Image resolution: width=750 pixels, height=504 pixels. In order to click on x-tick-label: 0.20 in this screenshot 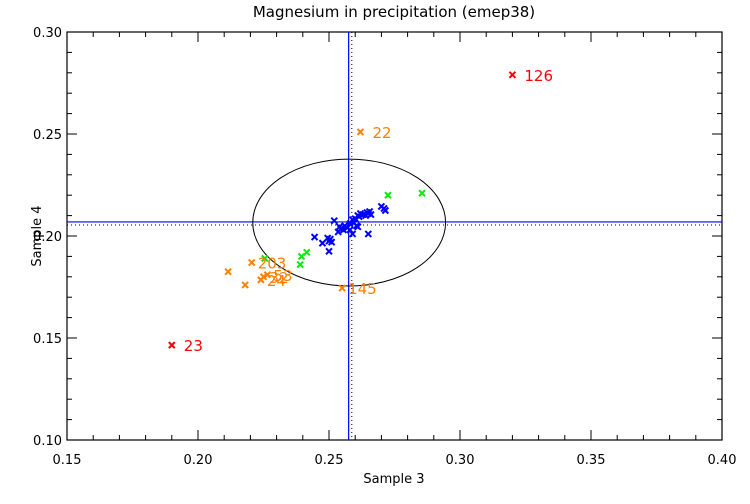, I will do `click(198, 460)`.